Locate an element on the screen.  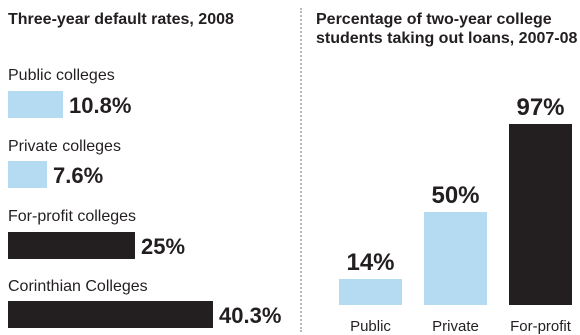
category-label-for-profit-colleges: For-profit colleges is located at coordinates (72, 216).